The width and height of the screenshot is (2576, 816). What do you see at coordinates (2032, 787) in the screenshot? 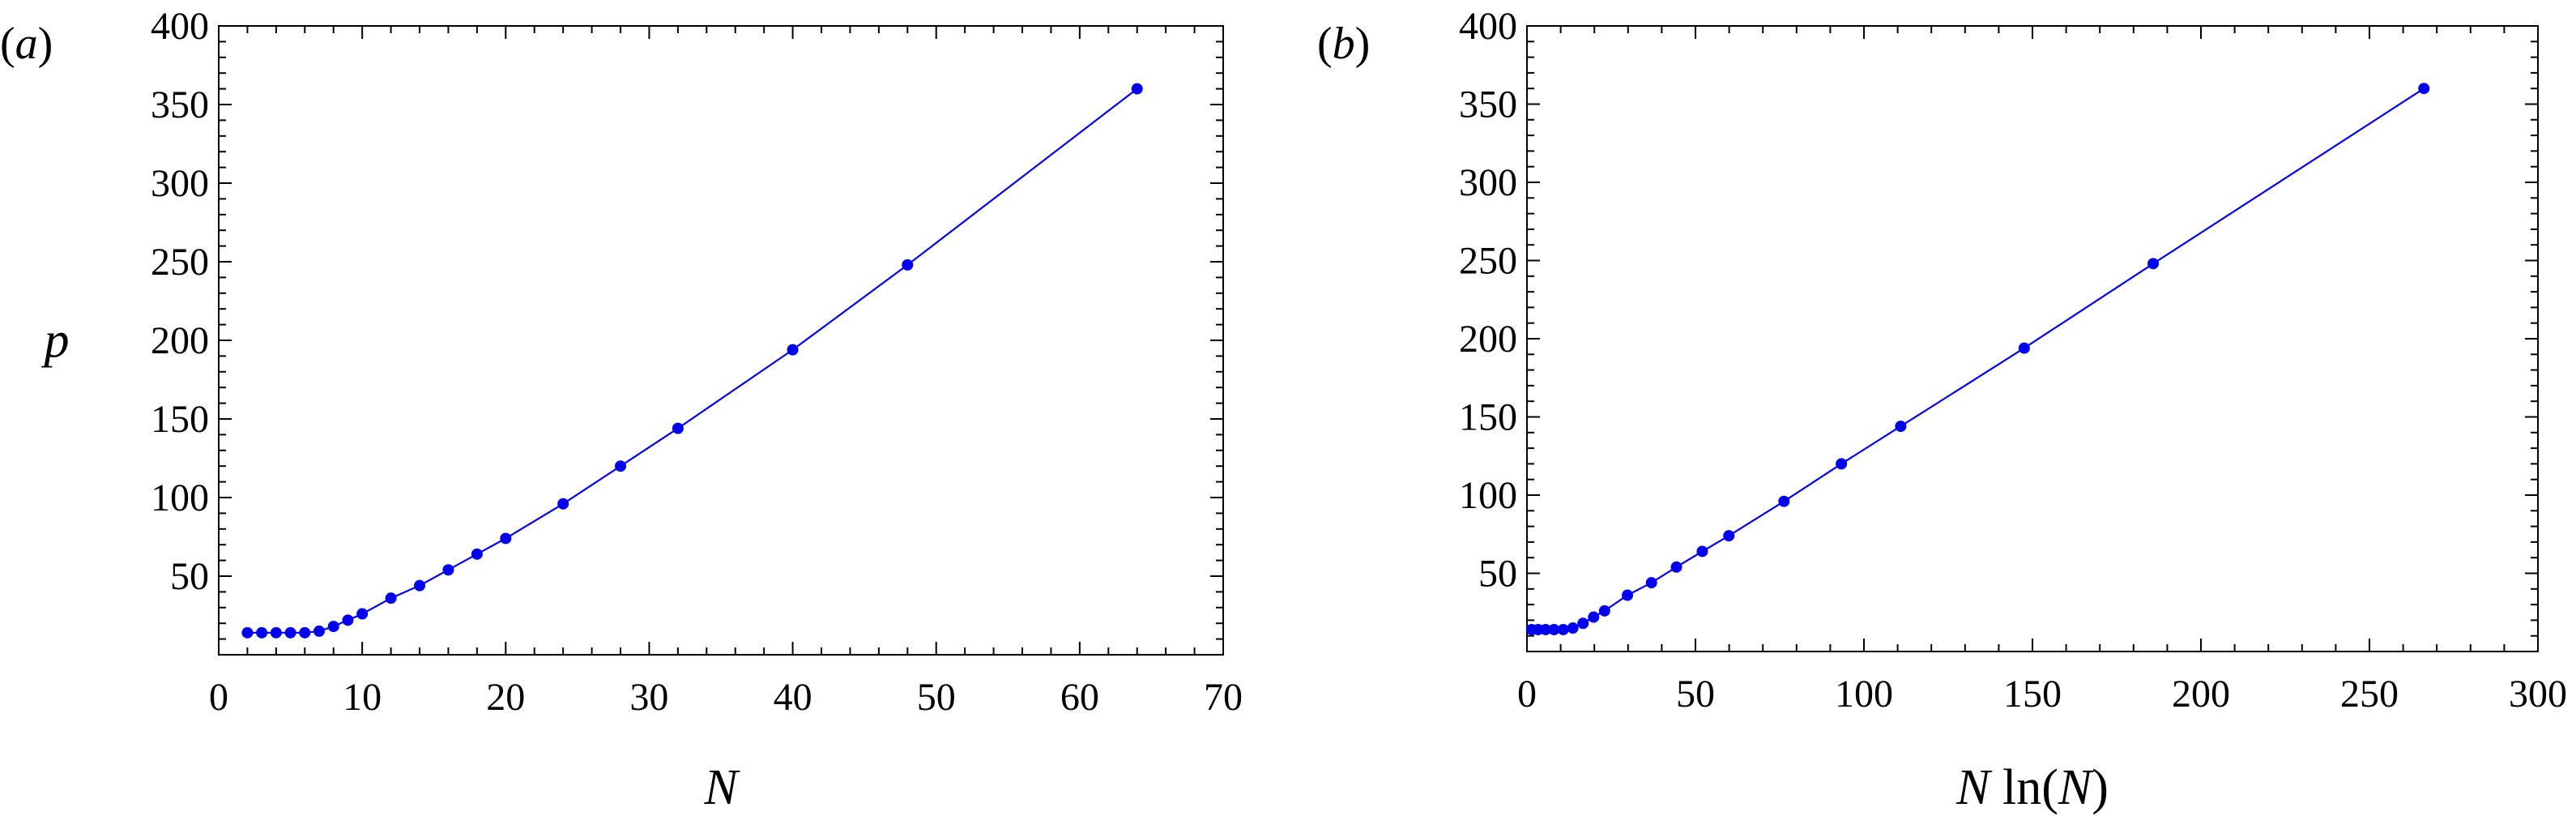
I see `x-axis-title: N ln(N)` at bounding box center [2032, 787].